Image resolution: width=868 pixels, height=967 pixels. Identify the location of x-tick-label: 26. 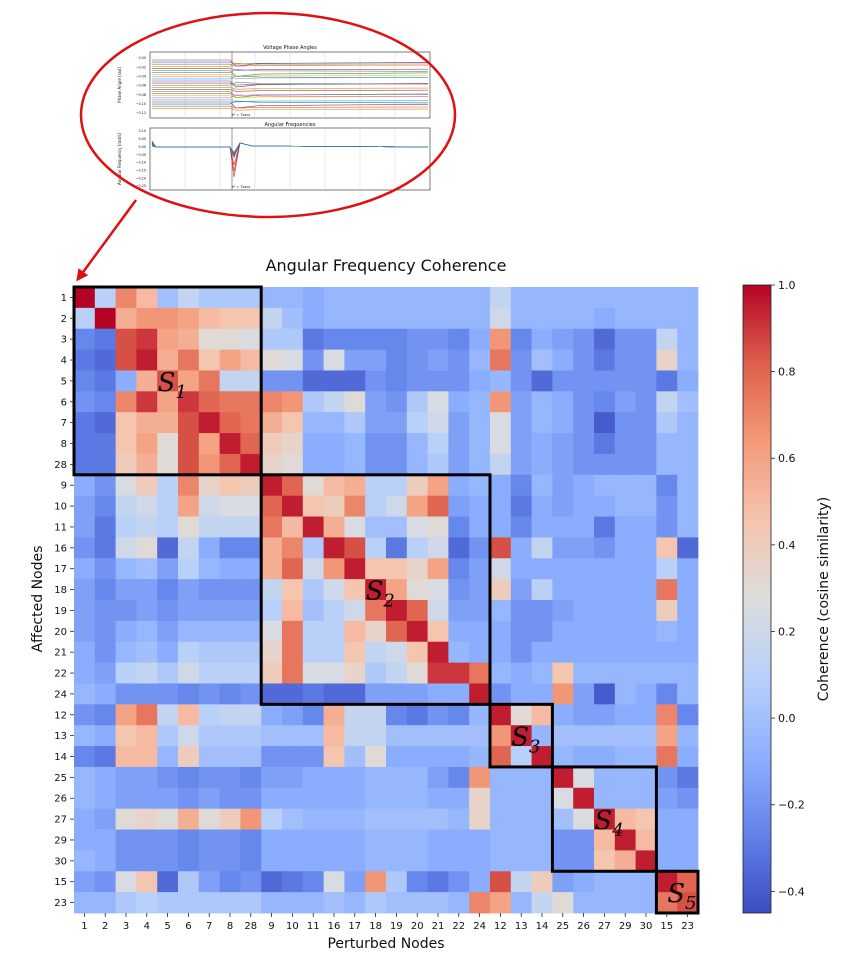
(583, 926).